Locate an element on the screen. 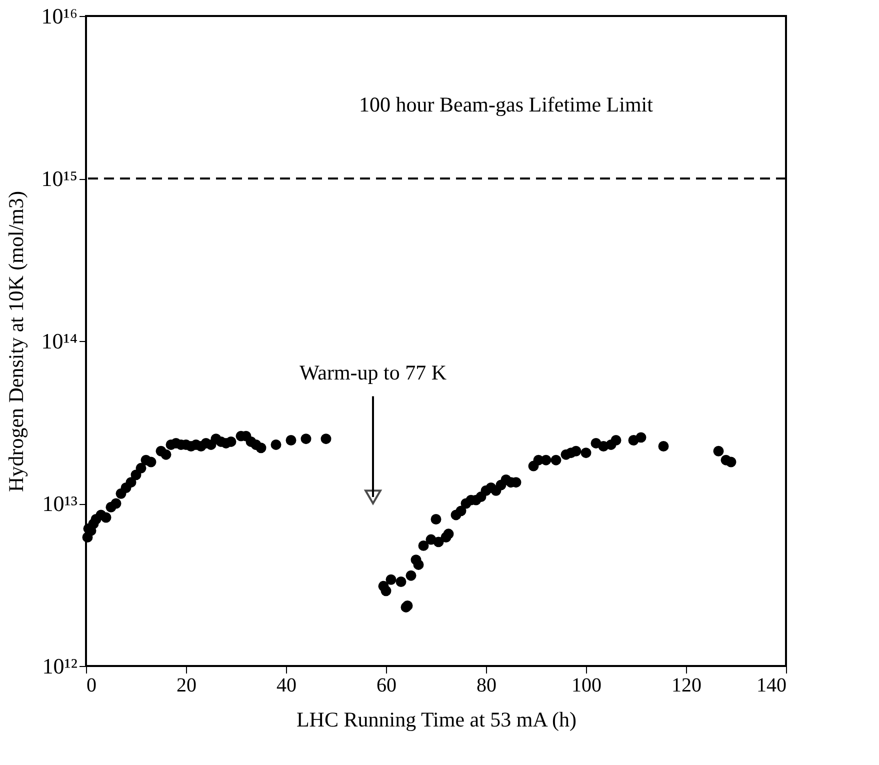 The width and height of the screenshot is (879, 765). x-tick-label: 40 is located at coordinates (286, 685).